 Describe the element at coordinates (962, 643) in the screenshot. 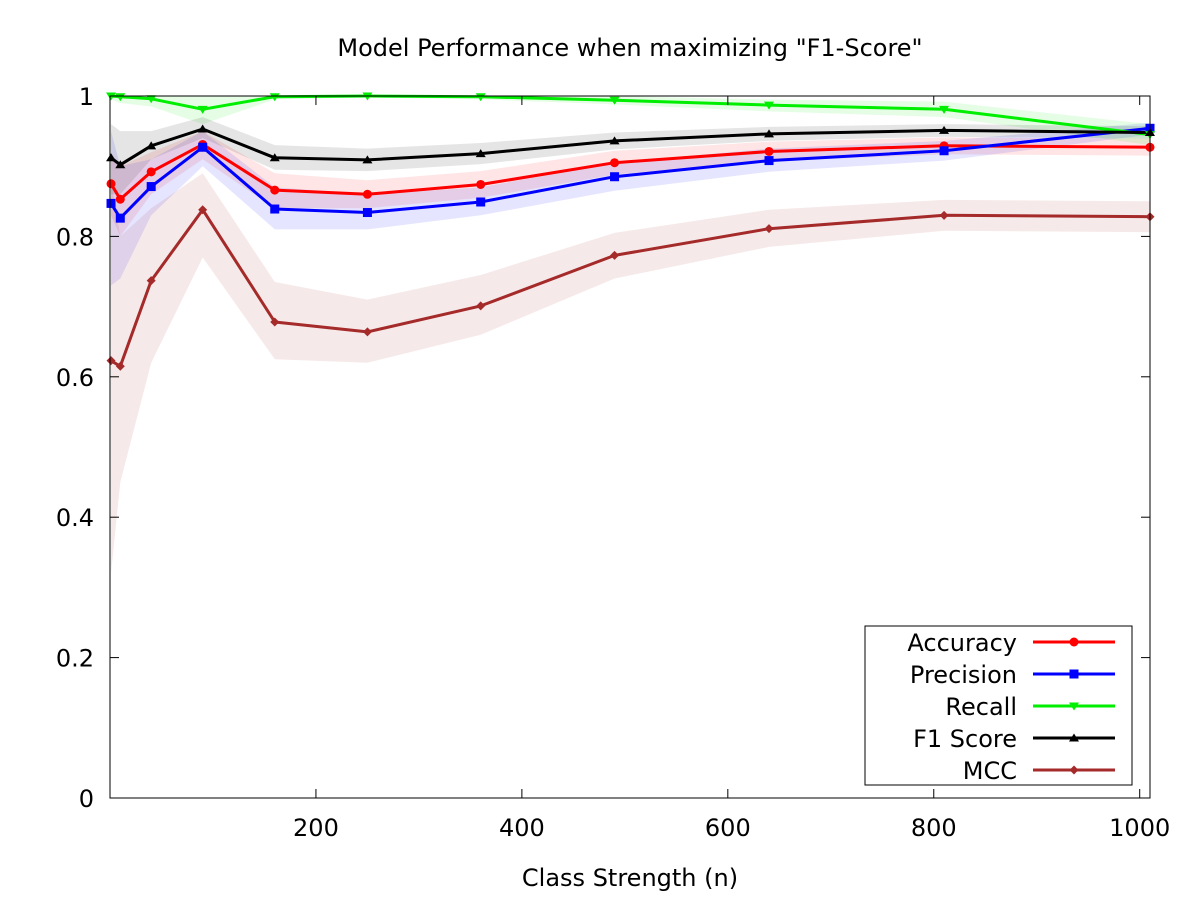

I see `legend-label-accuracy: Accuracy` at that location.